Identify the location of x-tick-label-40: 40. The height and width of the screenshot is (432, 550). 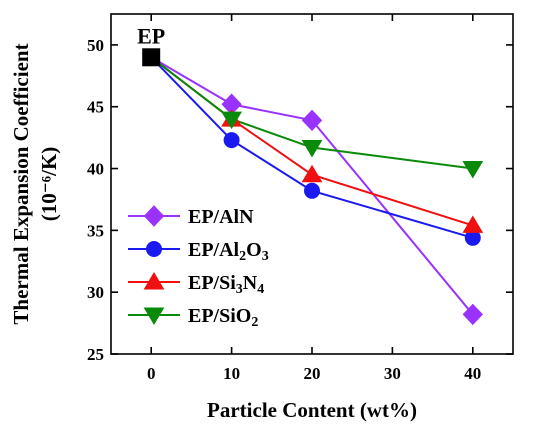
(472, 373).